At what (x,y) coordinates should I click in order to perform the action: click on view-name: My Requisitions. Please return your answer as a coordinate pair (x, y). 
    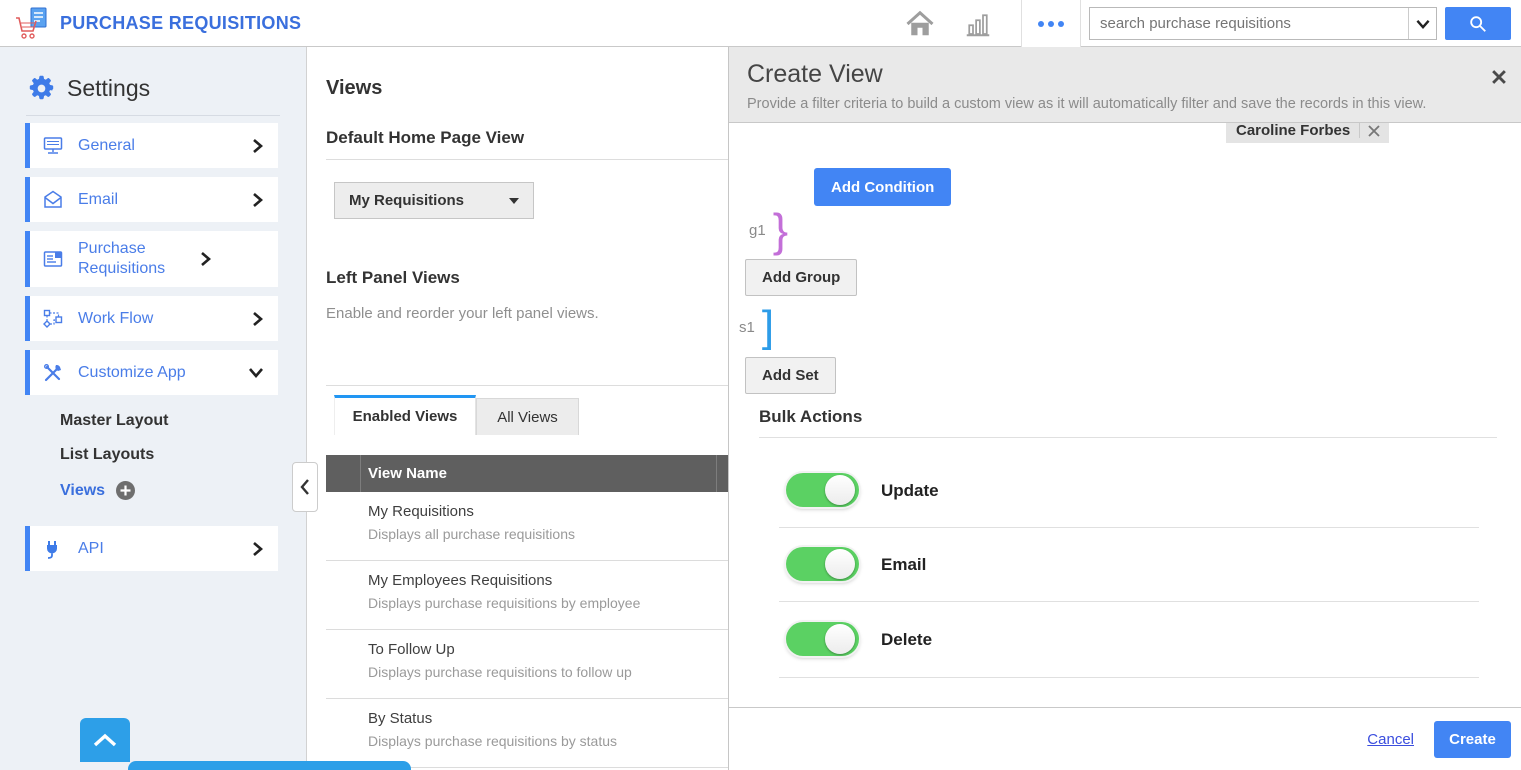
    Looking at the image, I should click on (421, 511).